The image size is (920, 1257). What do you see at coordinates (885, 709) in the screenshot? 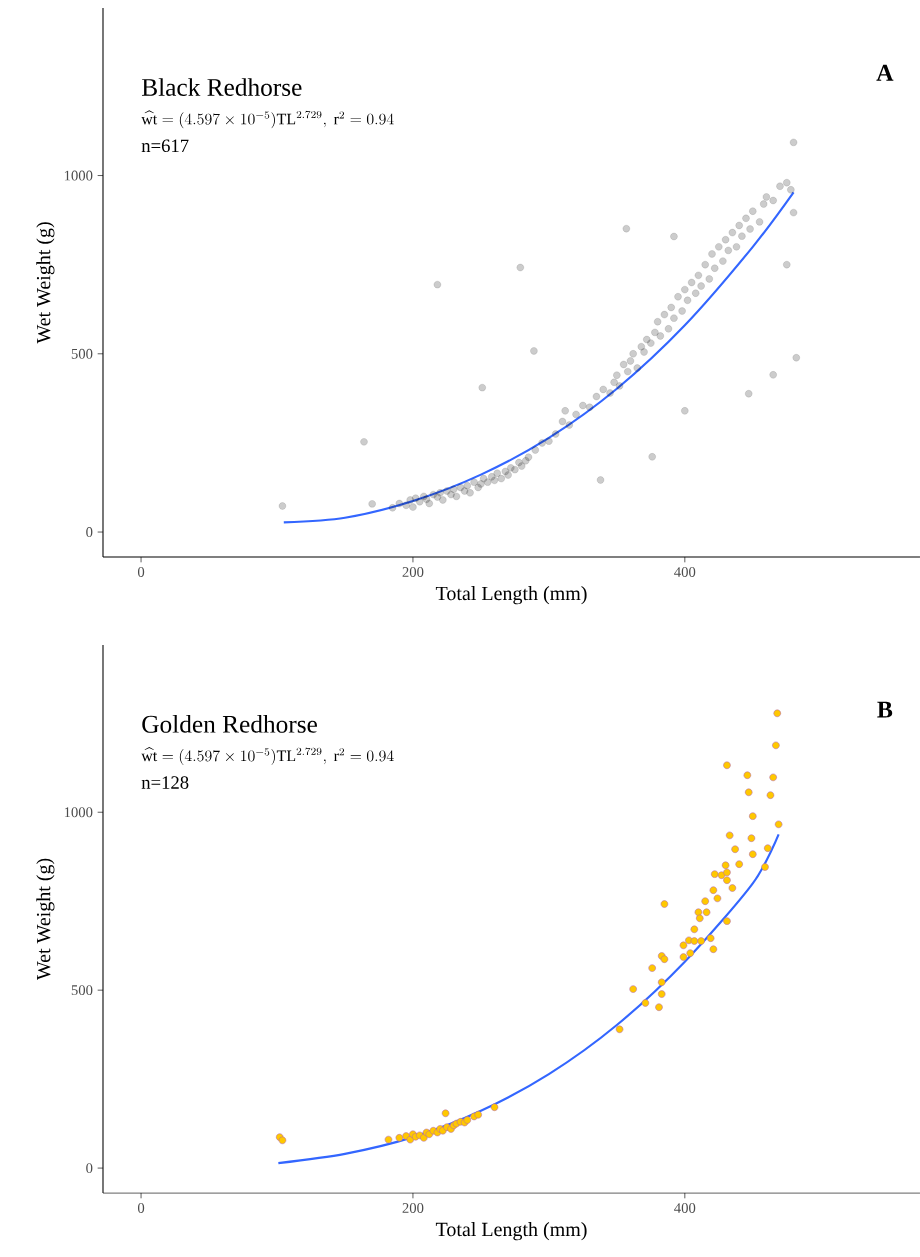
I see `annotation: B` at bounding box center [885, 709].